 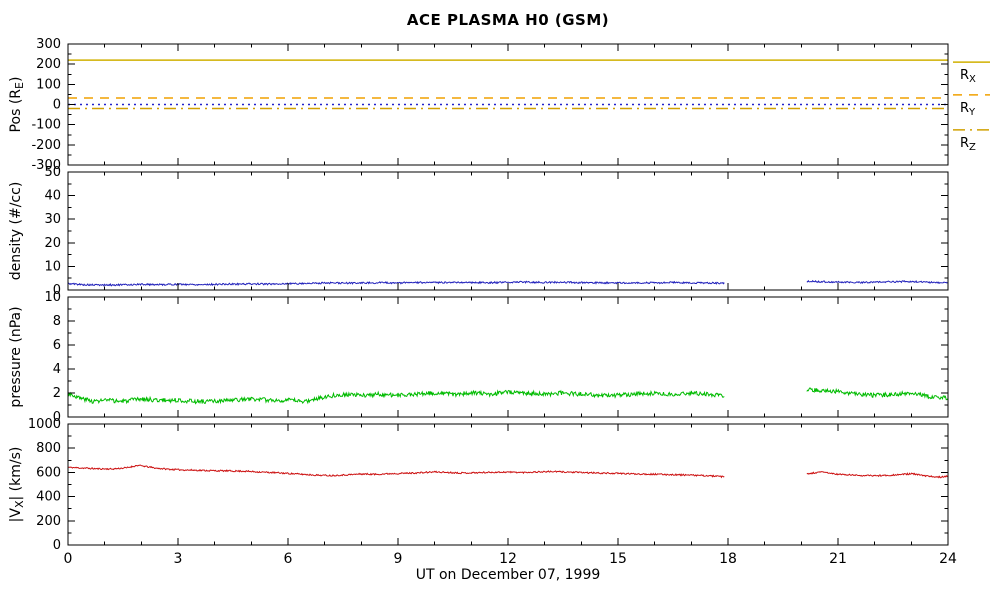 I want to click on y-axis-title-position: Pos (RE), so click(x=17, y=105).